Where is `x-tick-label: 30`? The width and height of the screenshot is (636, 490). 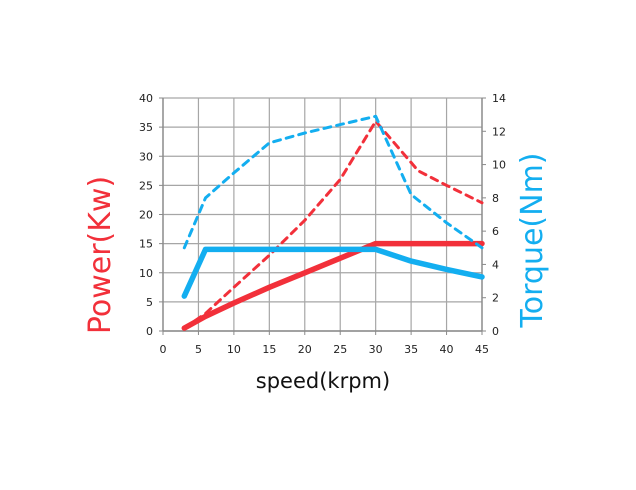
x-tick-label: 30 is located at coordinates (376, 349).